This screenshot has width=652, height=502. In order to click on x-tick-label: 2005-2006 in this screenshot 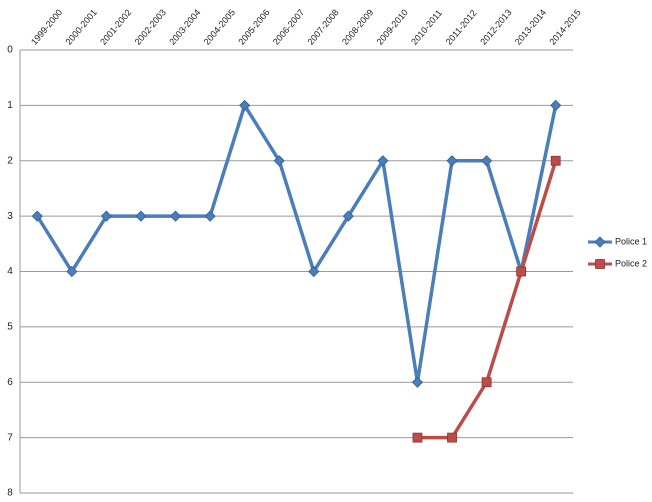, I will do `click(253, 26)`.